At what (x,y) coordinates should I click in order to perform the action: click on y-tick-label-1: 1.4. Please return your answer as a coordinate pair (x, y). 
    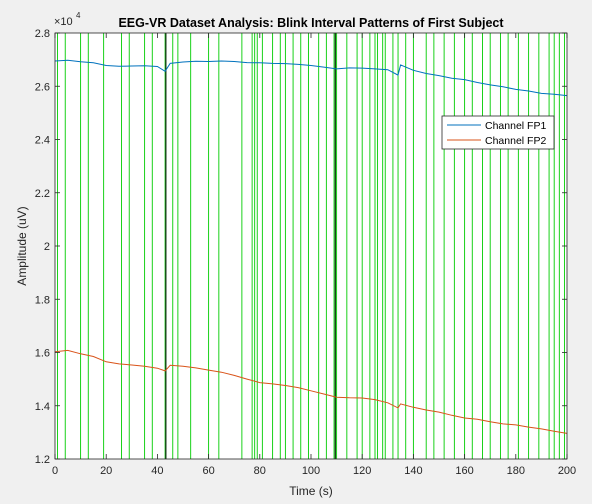
    Looking at the image, I should click on (42, 407).